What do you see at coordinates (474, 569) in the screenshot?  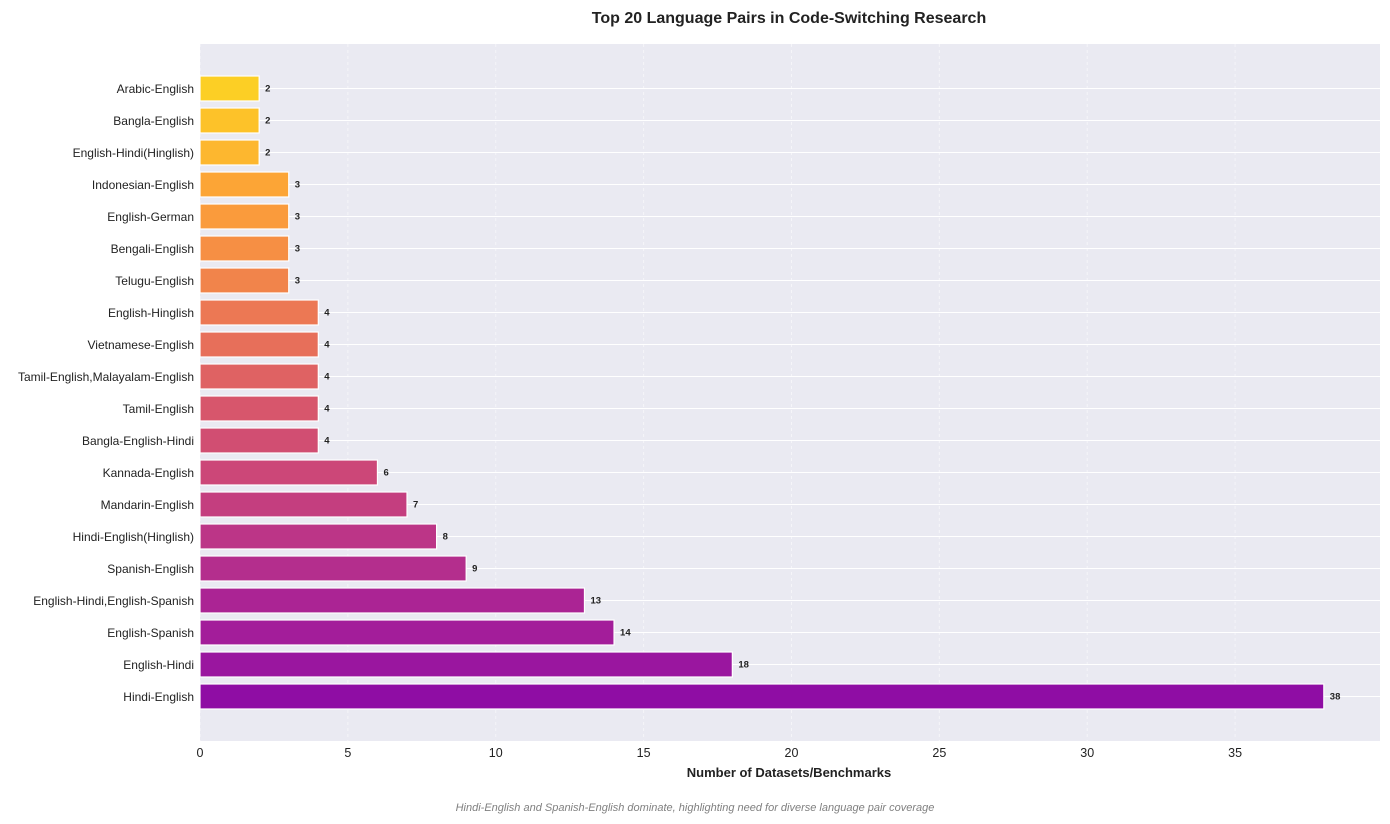 I see `value-label: 9` at bounding box center [474, 569].